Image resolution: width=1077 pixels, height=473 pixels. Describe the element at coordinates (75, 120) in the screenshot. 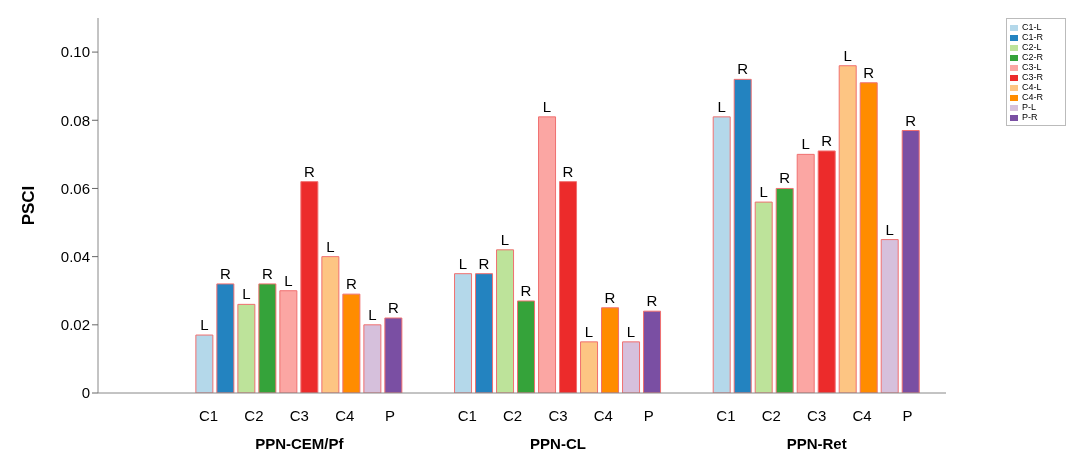

I see `y-tick-label: 0.08` at that location.